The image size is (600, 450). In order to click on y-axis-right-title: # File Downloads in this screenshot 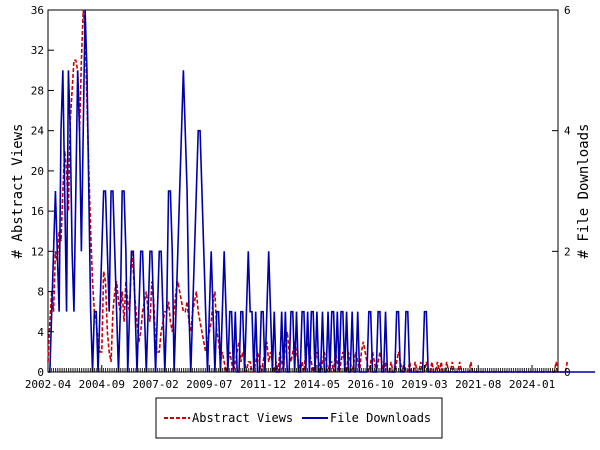, I will do `click(584, 191)`.